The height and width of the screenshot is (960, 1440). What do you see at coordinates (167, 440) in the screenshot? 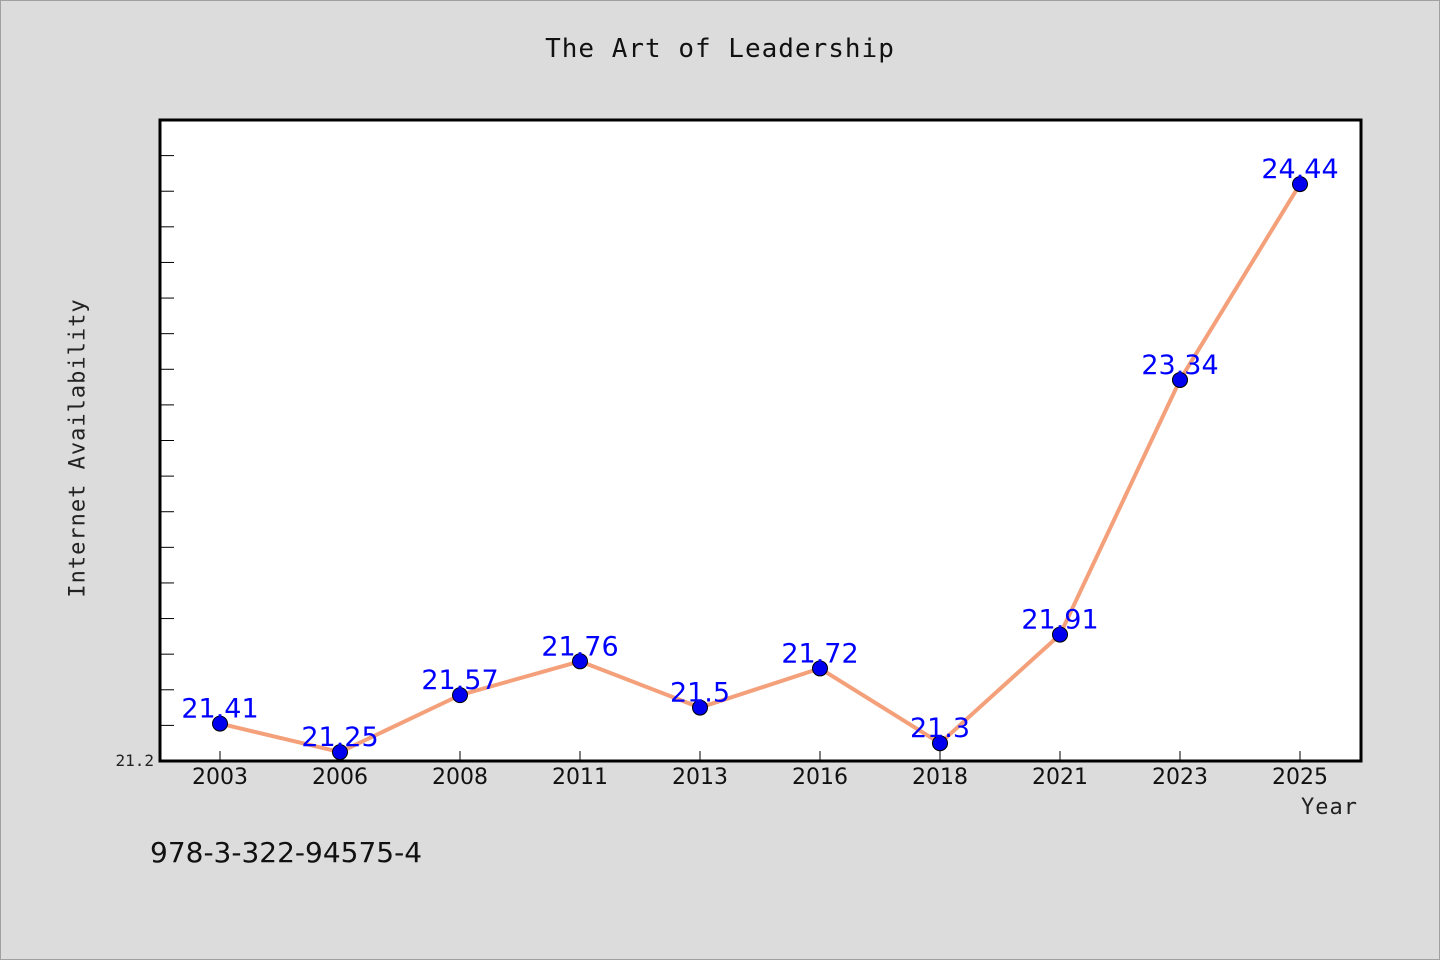
I see `y-axis-ticks` at bounding box center [167, 440].